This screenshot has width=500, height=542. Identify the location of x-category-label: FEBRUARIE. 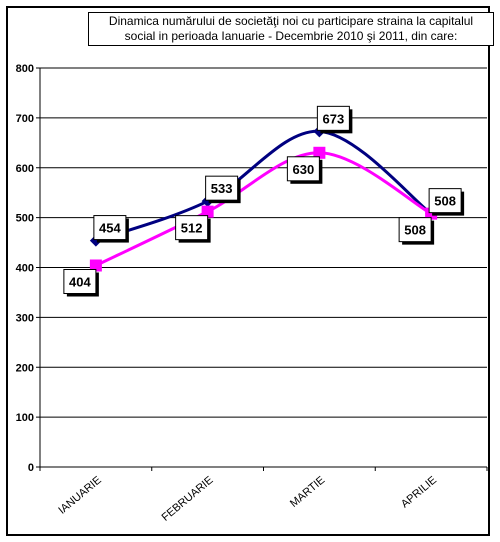
(188, 499).